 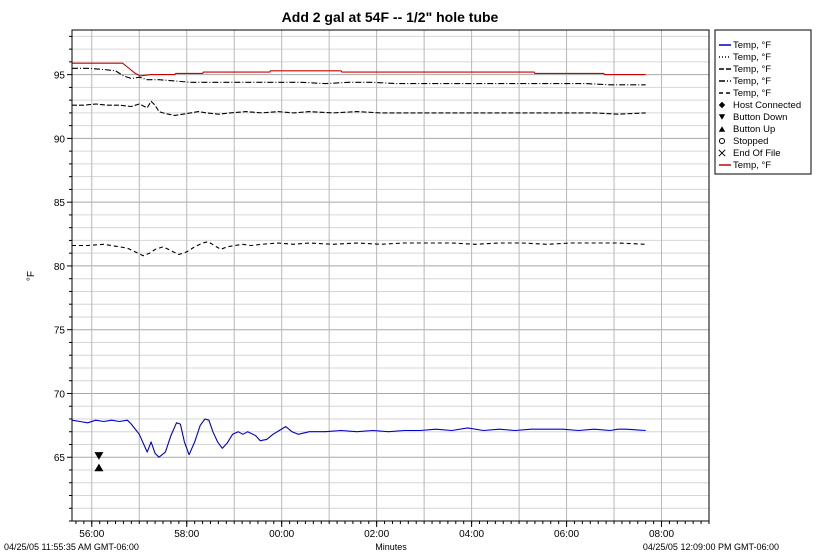 I want to click on x-tick-label: 00:00, so click(x=281, y=534).